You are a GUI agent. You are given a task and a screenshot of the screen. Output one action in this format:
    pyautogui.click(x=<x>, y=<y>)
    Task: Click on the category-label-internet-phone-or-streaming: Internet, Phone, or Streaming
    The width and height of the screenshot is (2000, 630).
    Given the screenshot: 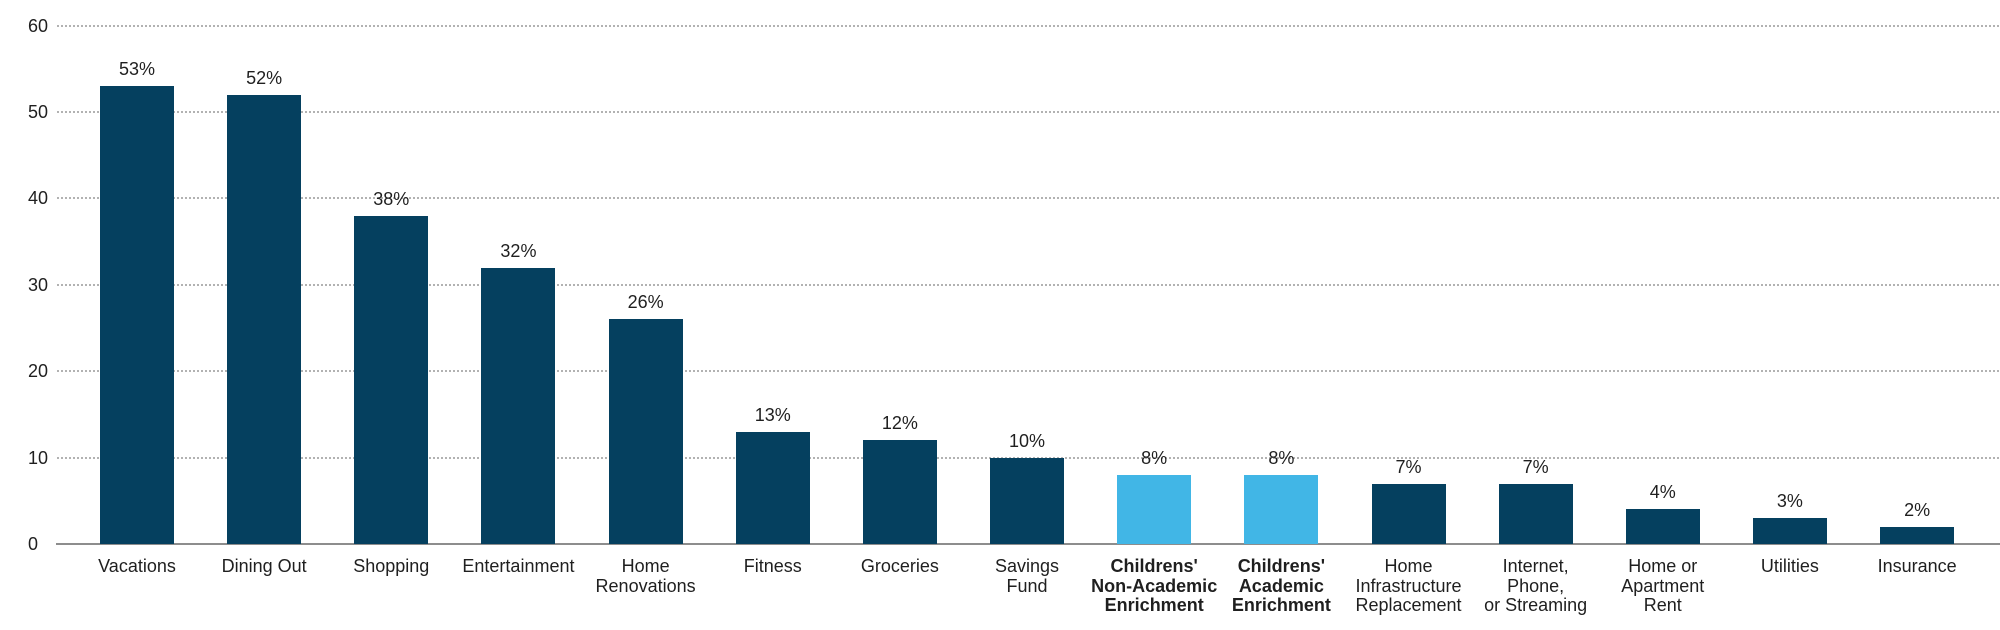 What is the action you would take?
    pyautogui.click(x=1536, y=585)
    